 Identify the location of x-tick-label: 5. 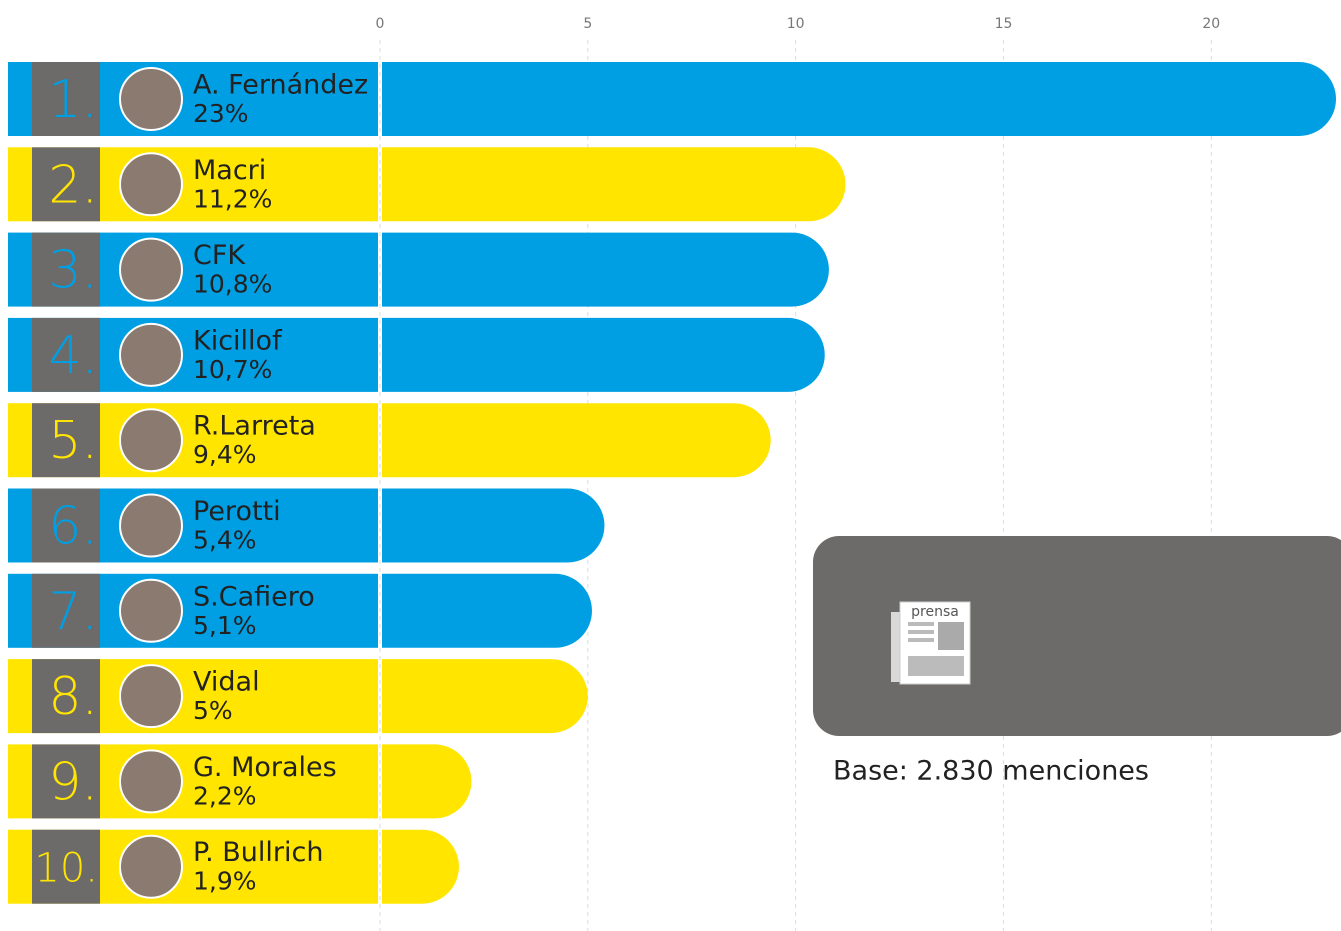
(587, 24).